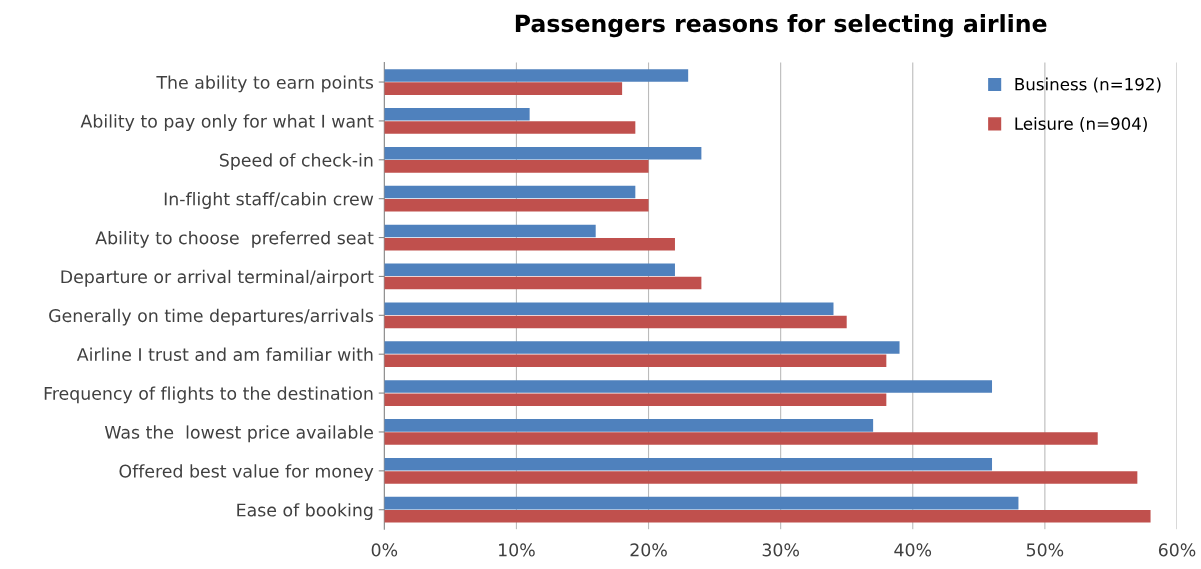  What do you see at coordinates (234, 239) in the screenshot?
I see `y-tick-label: Ability to choose preferred seat` at bounding box center [234, 239].